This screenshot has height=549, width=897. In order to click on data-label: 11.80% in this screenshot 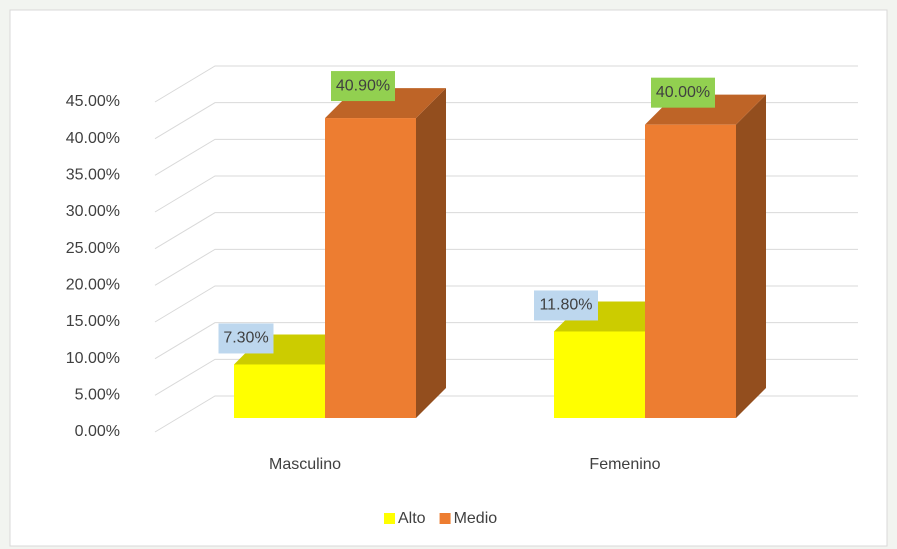, I will do `click(565, 305)`.